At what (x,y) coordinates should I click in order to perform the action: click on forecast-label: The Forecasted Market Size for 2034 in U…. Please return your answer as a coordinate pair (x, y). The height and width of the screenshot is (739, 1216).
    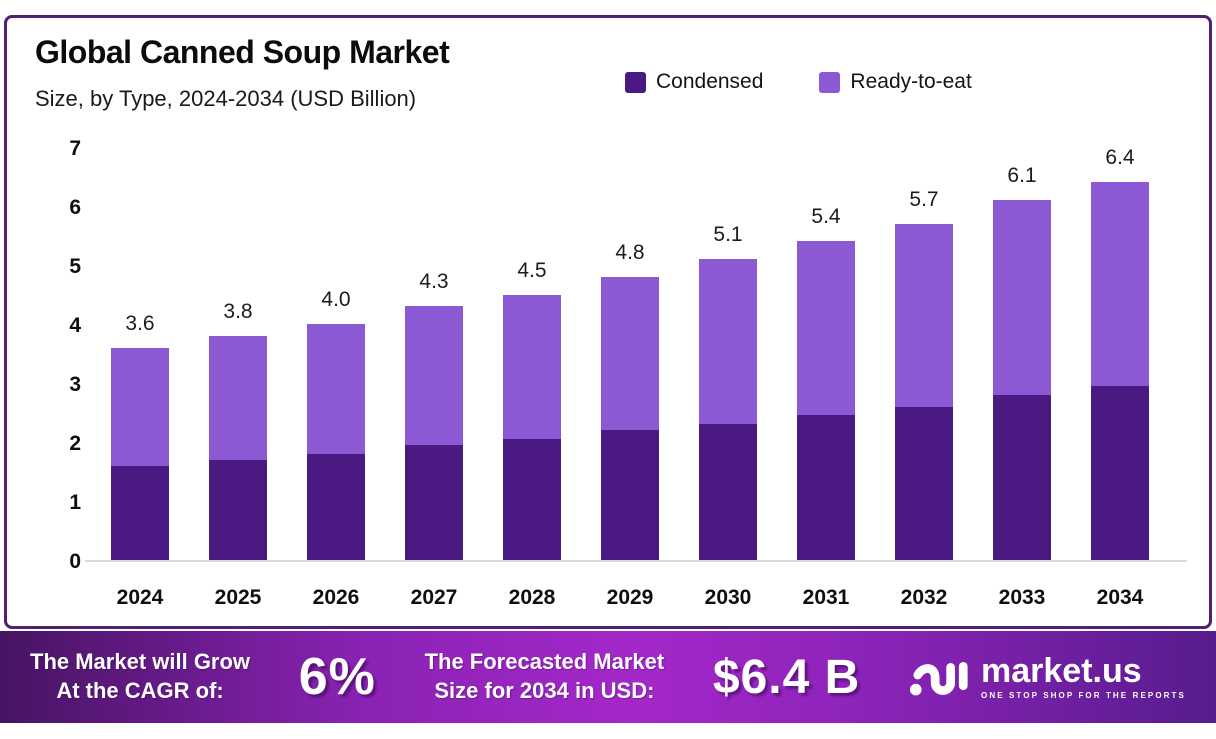
    Looking at the image, I should click on (545, 676).